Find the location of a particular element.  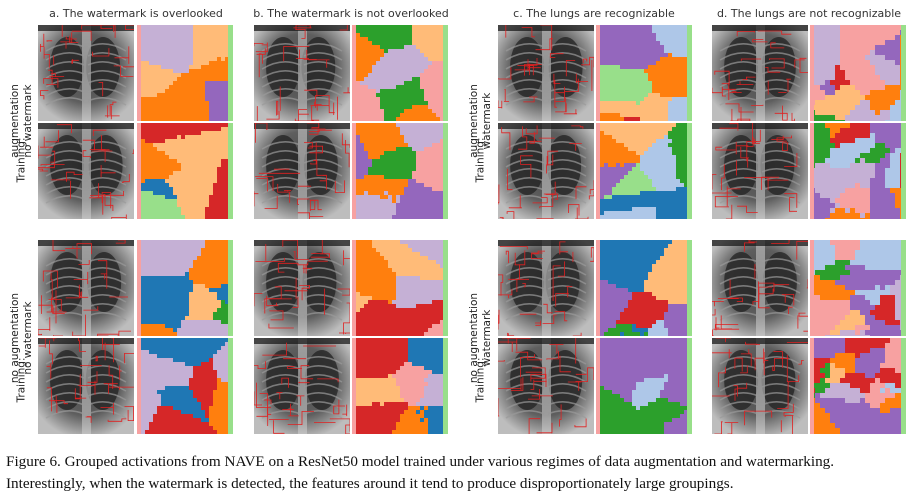

segmentation-map-col4-row4 is located at coordinates (858, 386).